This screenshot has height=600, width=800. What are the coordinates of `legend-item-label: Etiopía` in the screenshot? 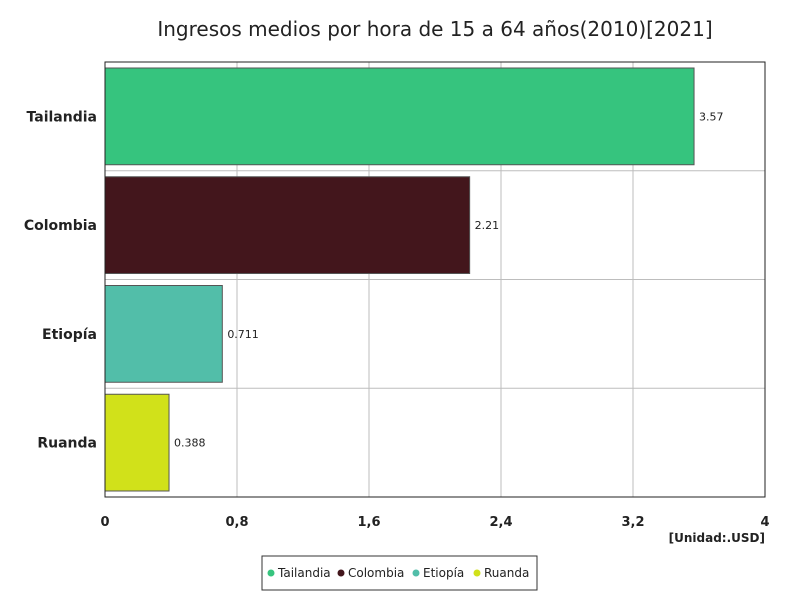 It's located at (443, 573).